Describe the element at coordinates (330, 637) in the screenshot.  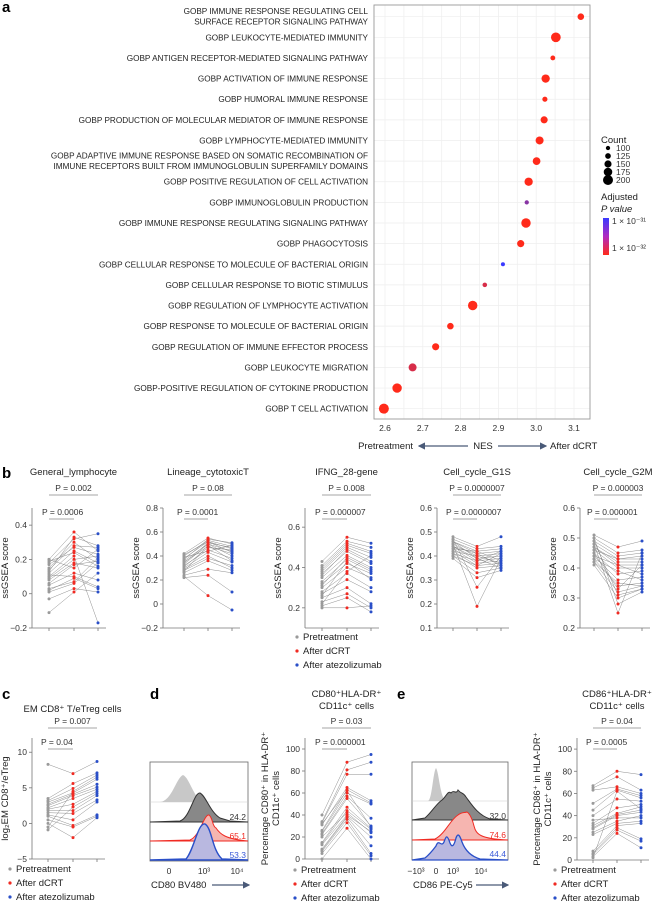
I see `legend-label: Pretreatment` at that location.